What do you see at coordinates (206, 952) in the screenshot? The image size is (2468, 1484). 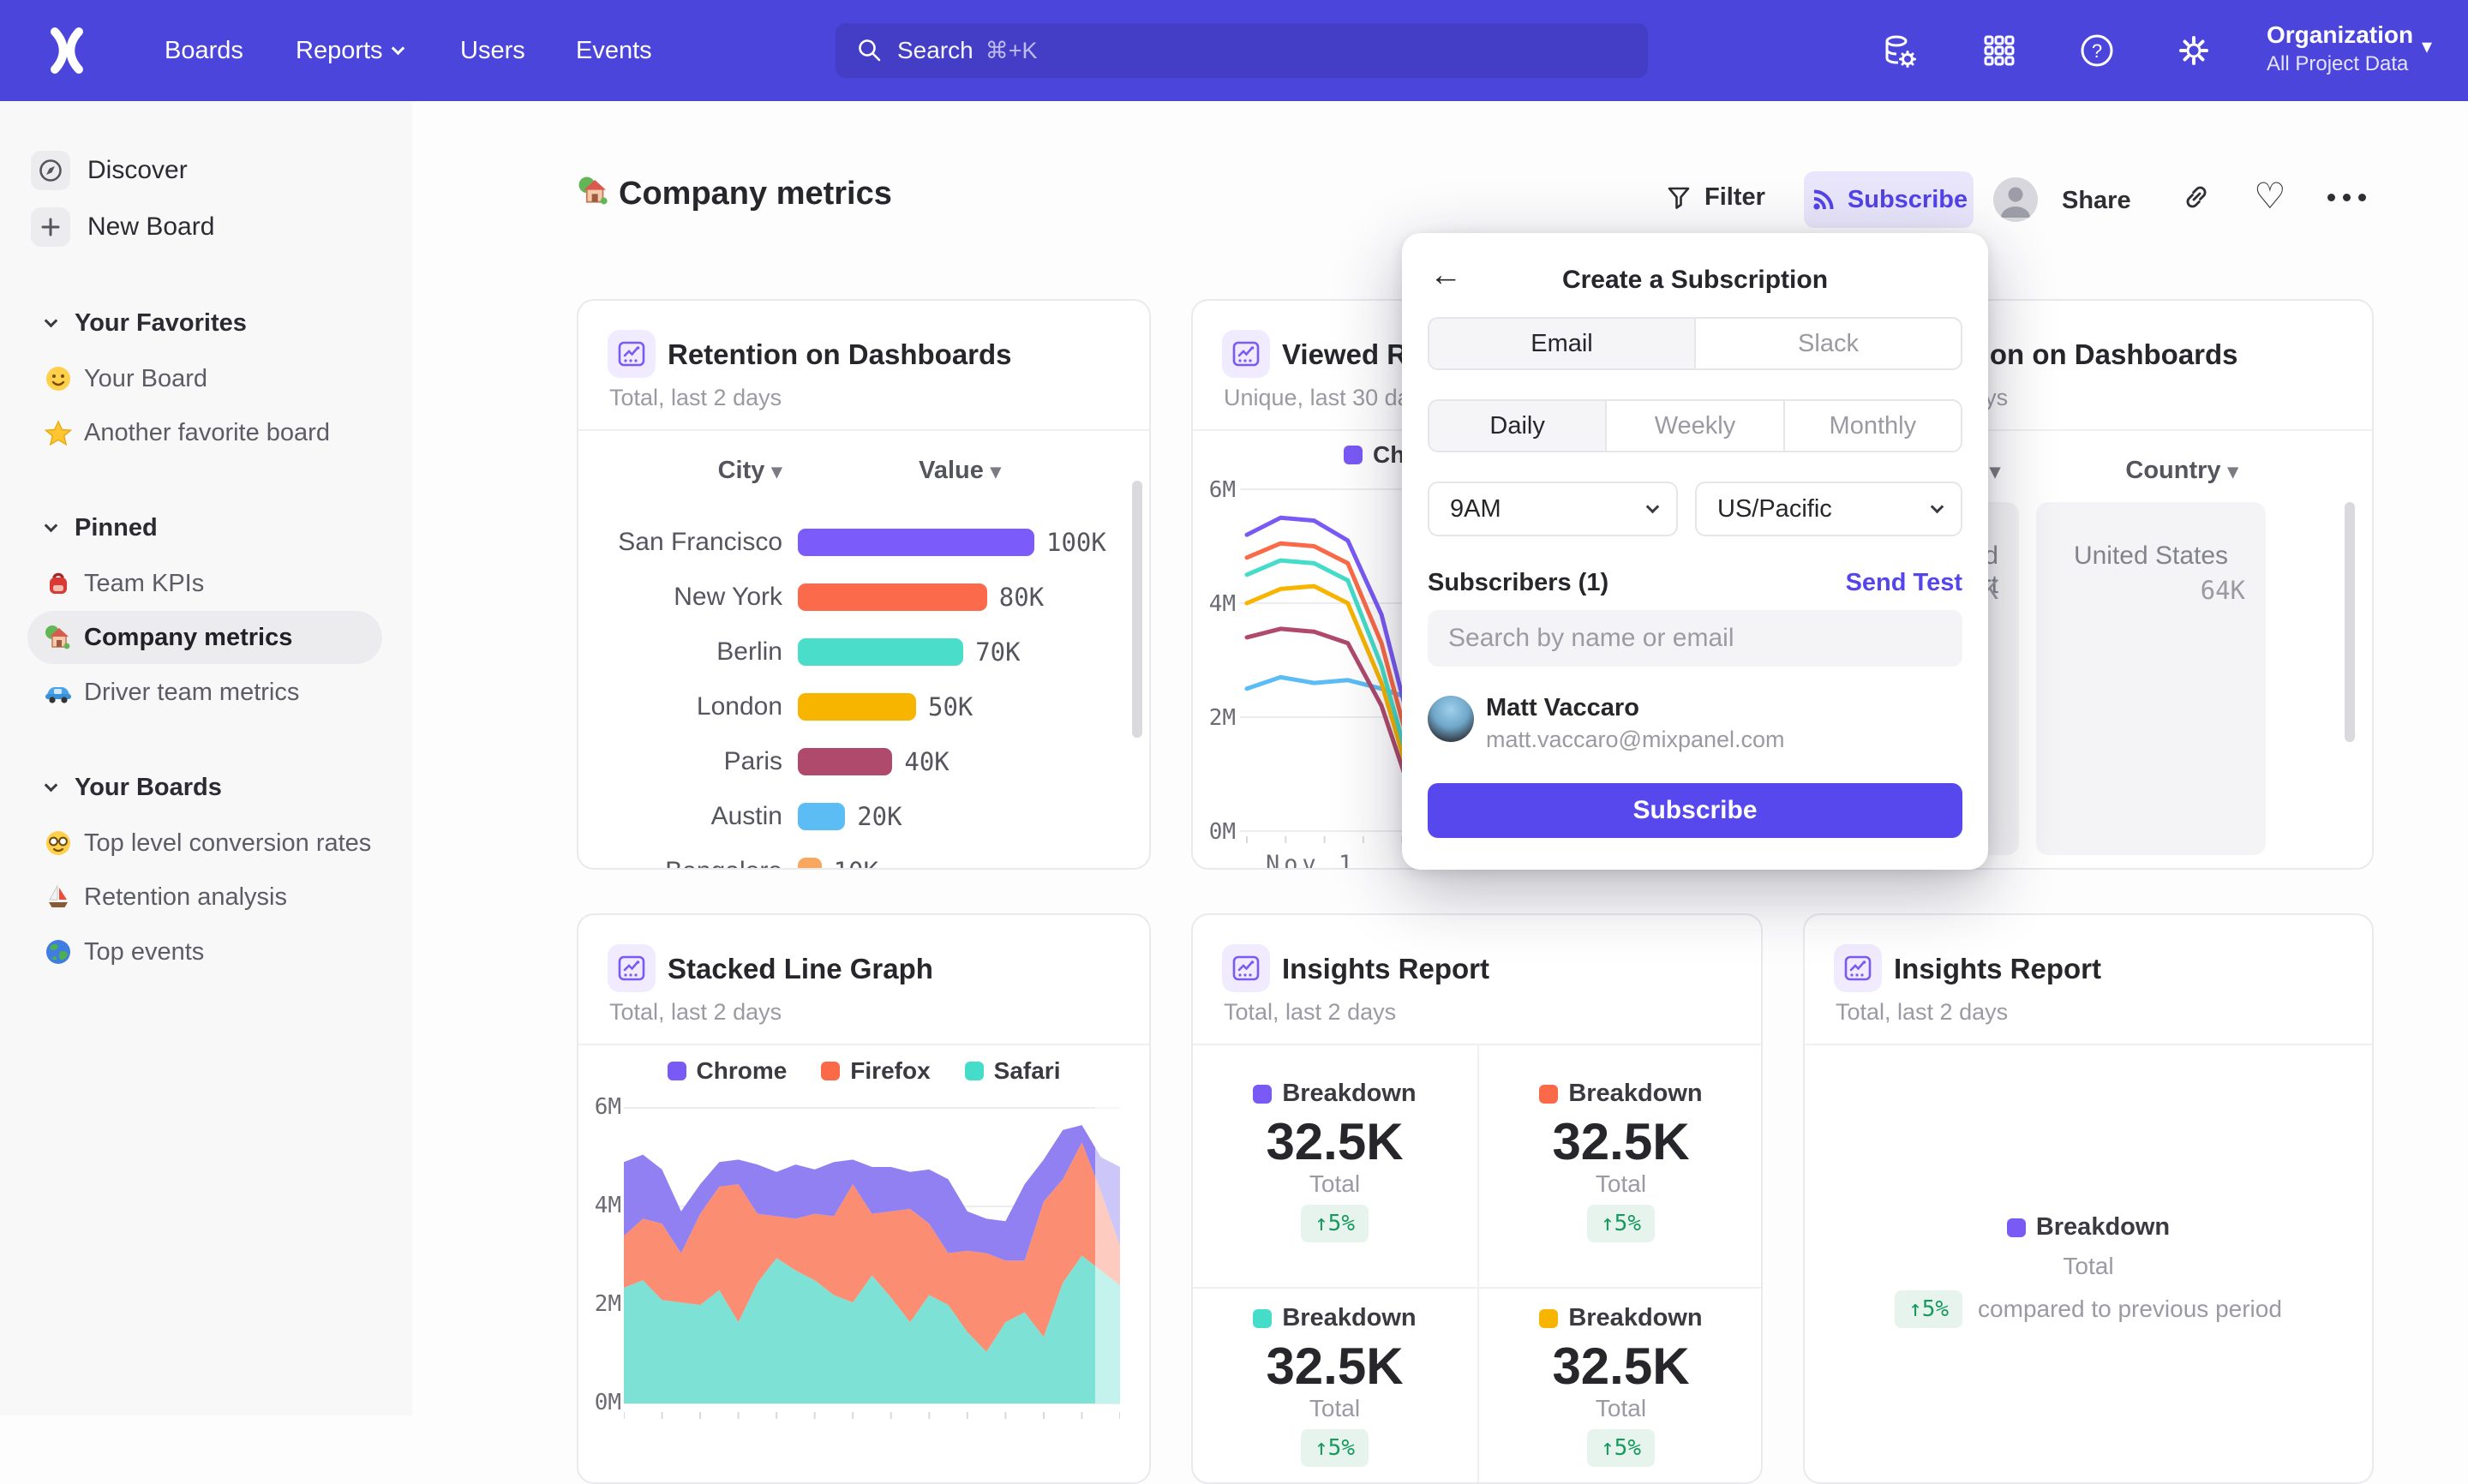 I see `sidebar-item-top-events: Top events` at bounding box center [206, 952].